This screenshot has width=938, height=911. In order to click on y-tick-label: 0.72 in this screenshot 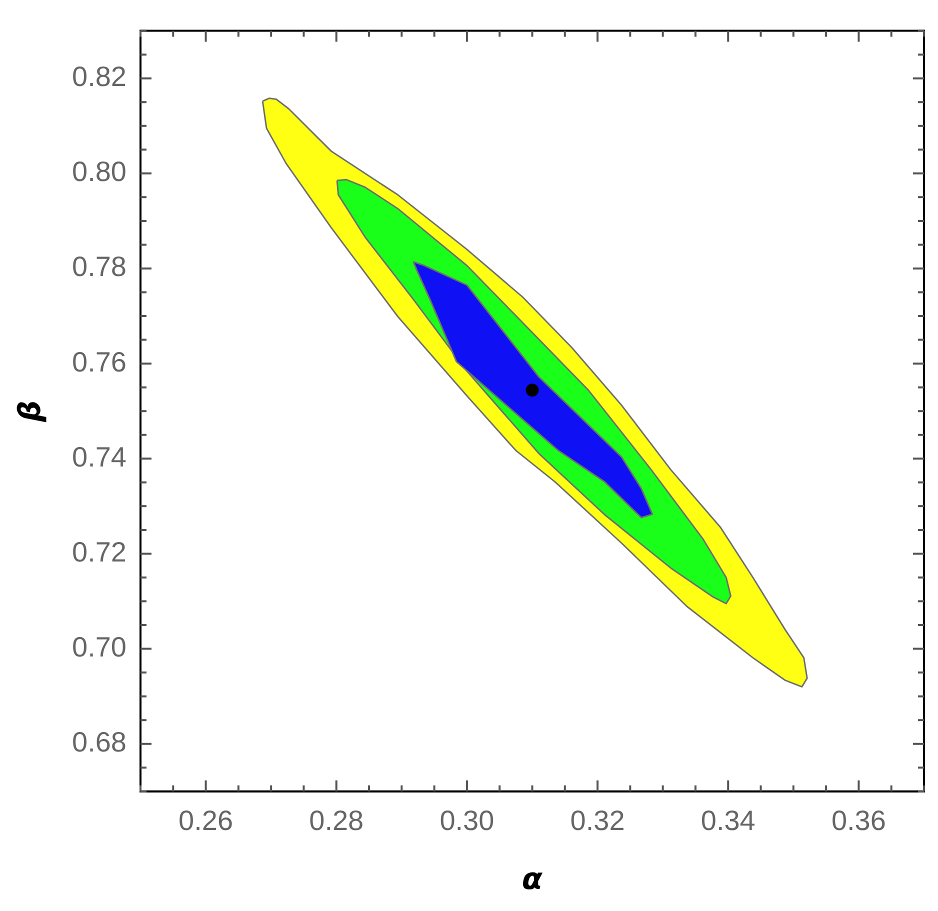, I will do `click(99, 552)`.